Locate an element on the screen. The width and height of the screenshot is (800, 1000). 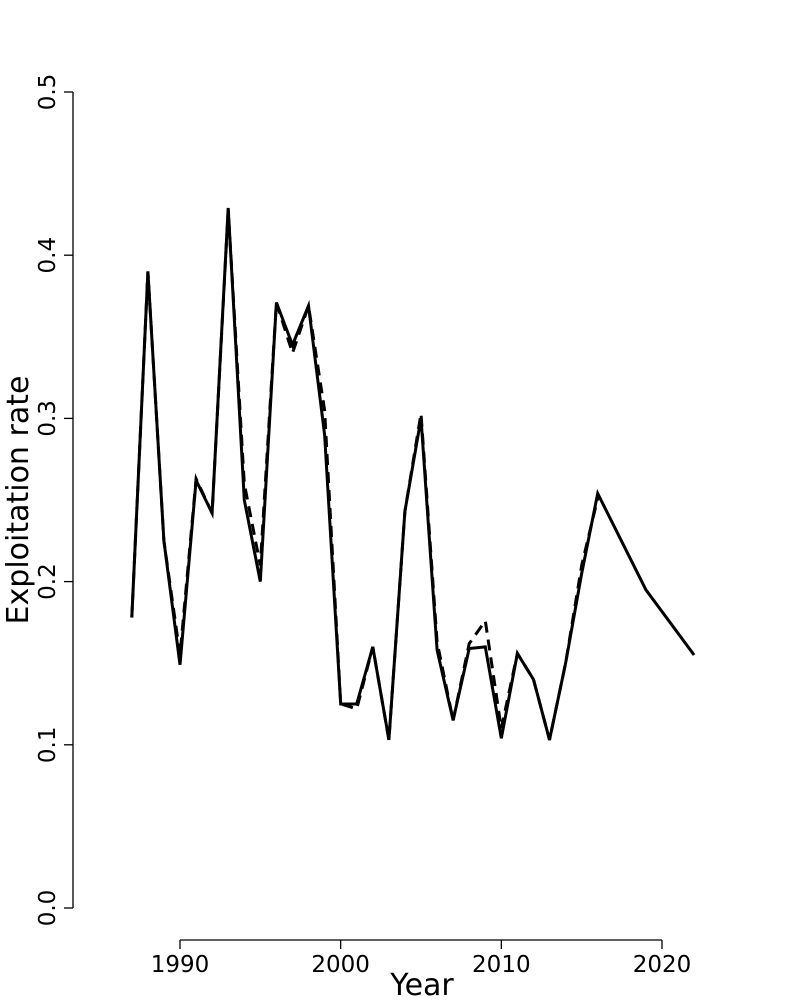
x-tick-label: 1990 is located at coordinates (180, 965).